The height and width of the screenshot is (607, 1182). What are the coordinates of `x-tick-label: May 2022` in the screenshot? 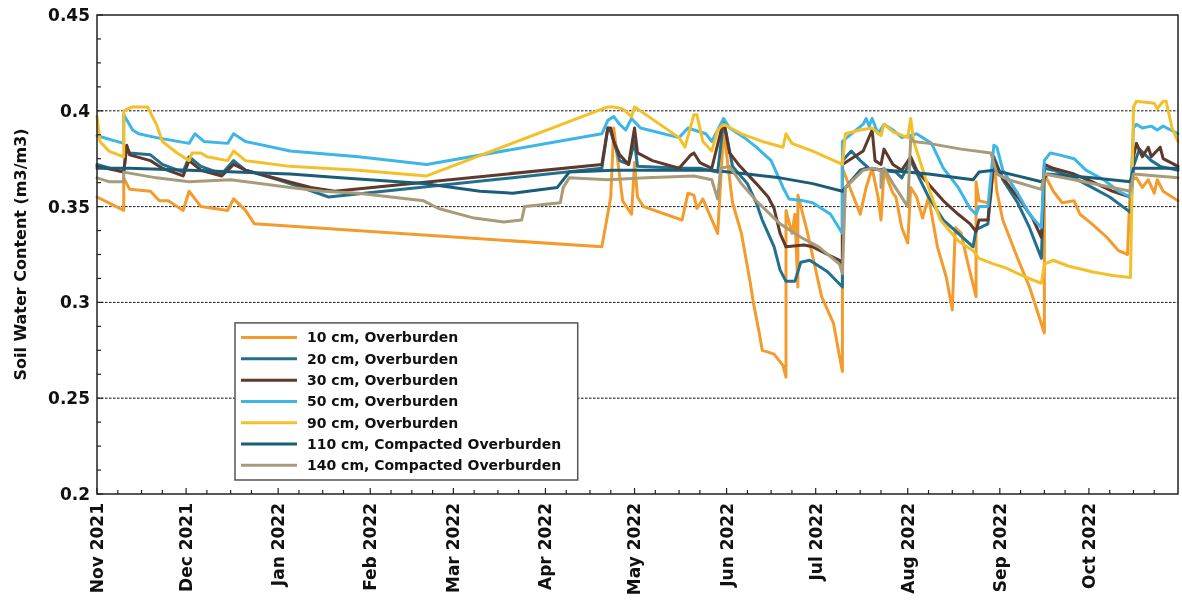 It's located at (634, 549).